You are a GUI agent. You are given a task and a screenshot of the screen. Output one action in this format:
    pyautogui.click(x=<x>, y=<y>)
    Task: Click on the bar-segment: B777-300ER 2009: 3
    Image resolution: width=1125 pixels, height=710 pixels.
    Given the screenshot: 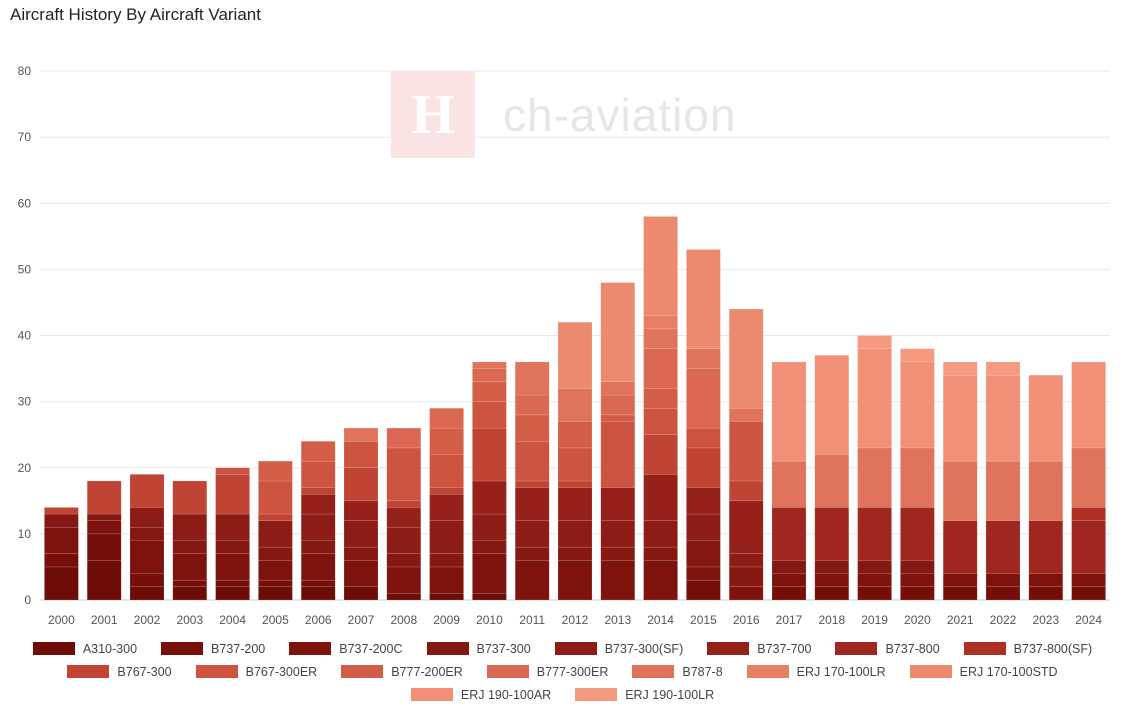 What is the action you would take?
    pyautogui.click(x=446, y=418)
    